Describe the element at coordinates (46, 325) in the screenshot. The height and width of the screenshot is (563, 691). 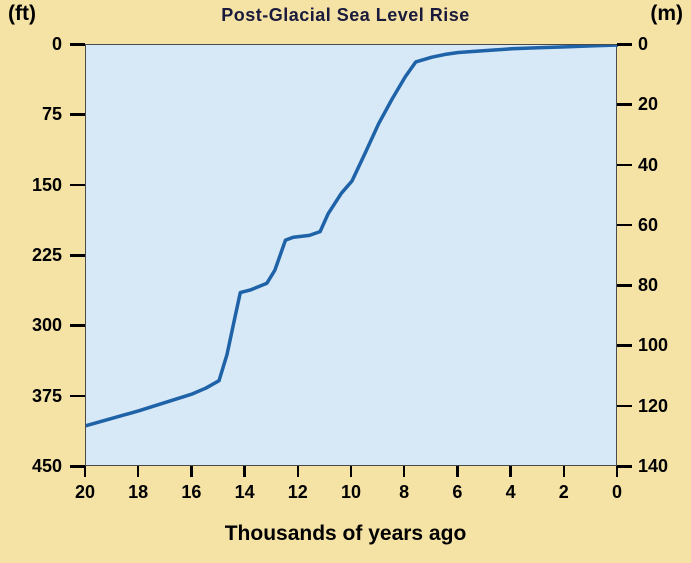
I see `left-tick-label: 300` at that location.